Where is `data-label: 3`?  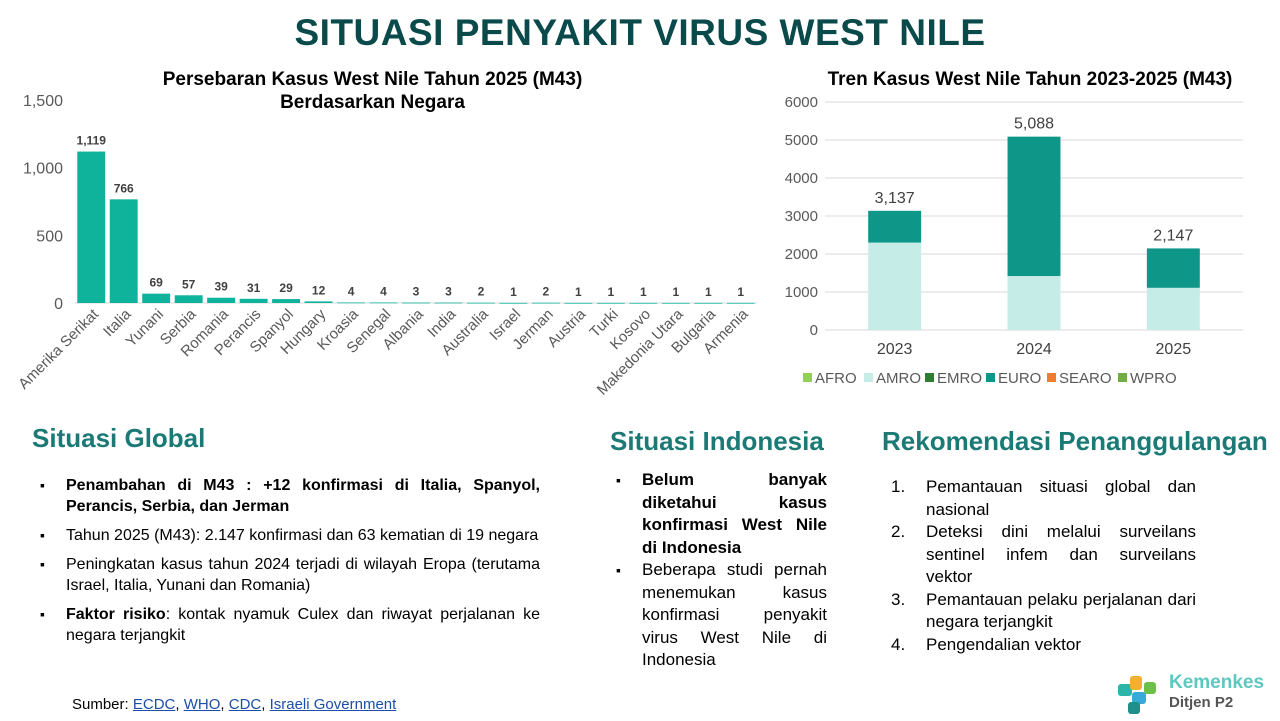
data-label: 3 is located at coordinates (416, 292).